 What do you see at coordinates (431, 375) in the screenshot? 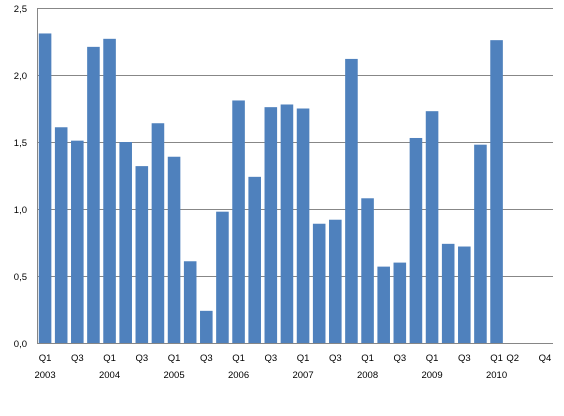
I see `x-year-label: 2009` at bounding box center [431, 375].